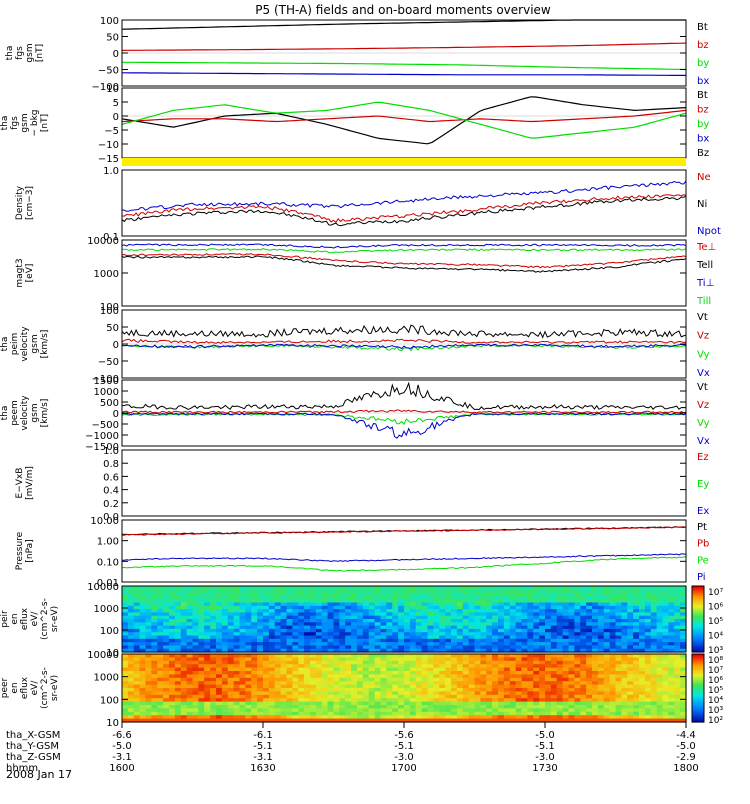  What do you see at coordinates (701, 577) in the screenshot?
I see `pressure-legend-pi: Pi` at bounding box center [701, 577].